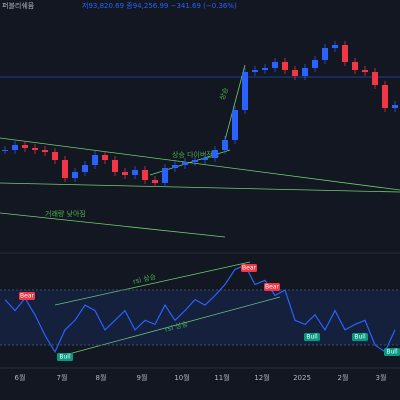 This screenshot has width=400, height=400. I want to click on header-title: 퍼블리쉐뮴, so click(18, 5).